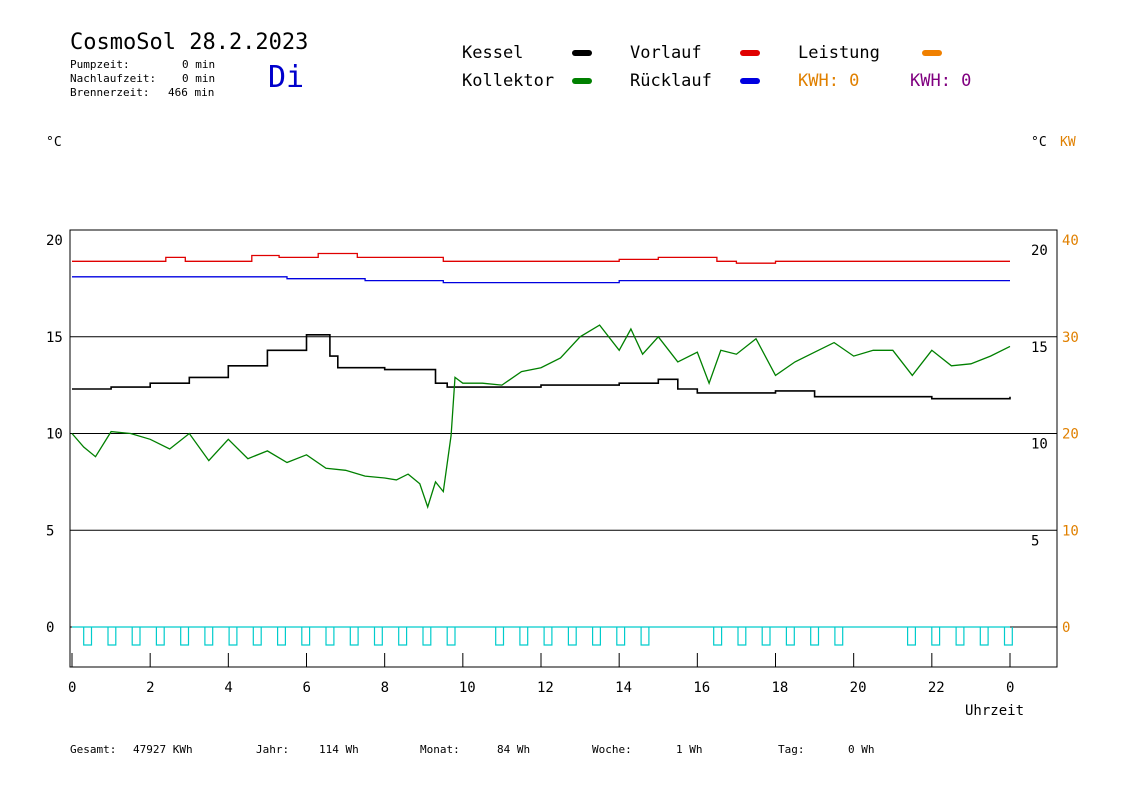 The height and width of the screenshot is (812, 1148). I want to click on legend-ruecklauf-label: Rücklauf, so click(671, 81).